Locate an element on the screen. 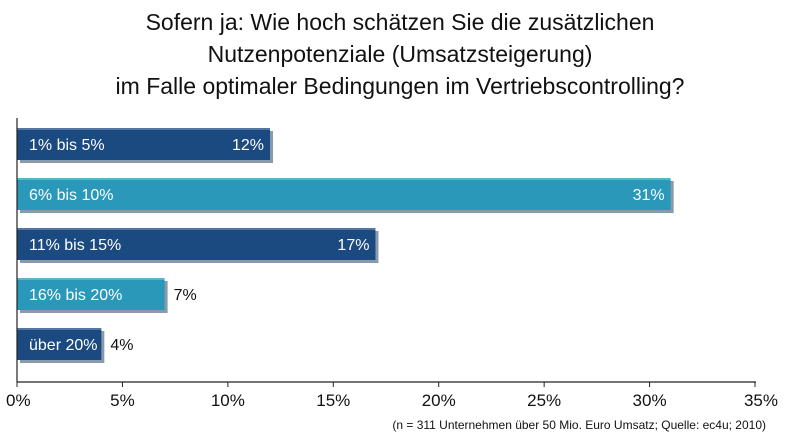 The width and height of the screenshot is (800, 441). bar-group: über 20% 4% is located at coordinates (75, 345).